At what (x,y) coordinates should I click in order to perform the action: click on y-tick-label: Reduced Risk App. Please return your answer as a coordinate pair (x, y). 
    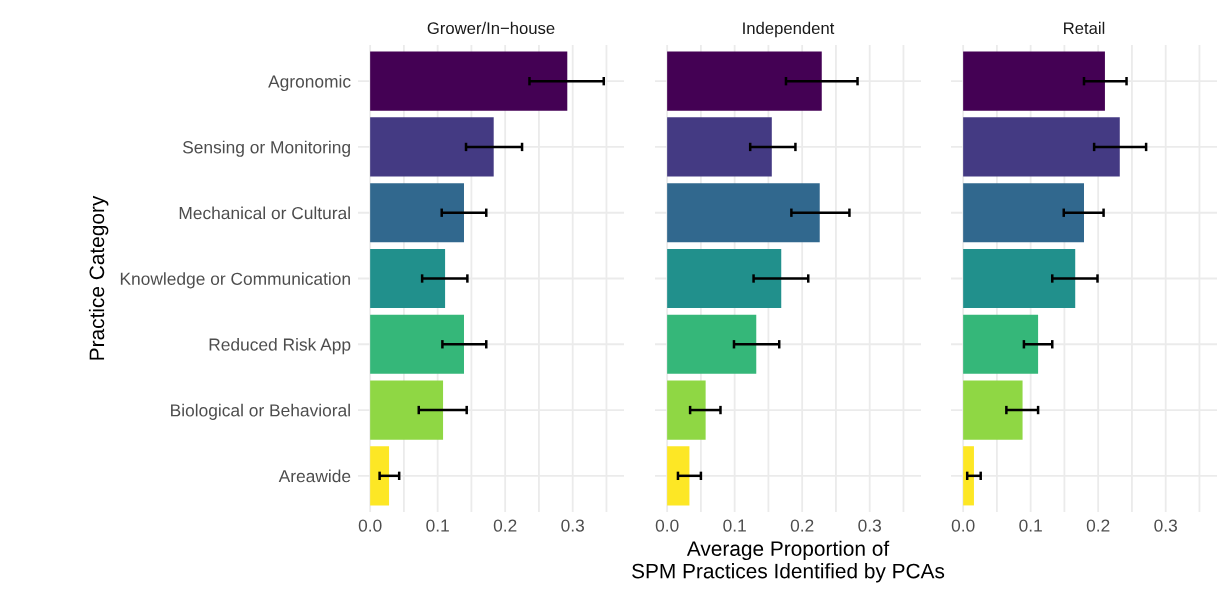
    Looking at the image, I should click on (280, 346).